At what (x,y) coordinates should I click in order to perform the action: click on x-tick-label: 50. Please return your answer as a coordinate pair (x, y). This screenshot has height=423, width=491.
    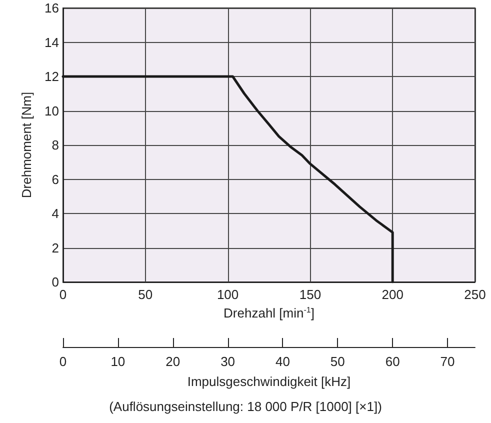
    Looking at the image, I should click on (145, 294).